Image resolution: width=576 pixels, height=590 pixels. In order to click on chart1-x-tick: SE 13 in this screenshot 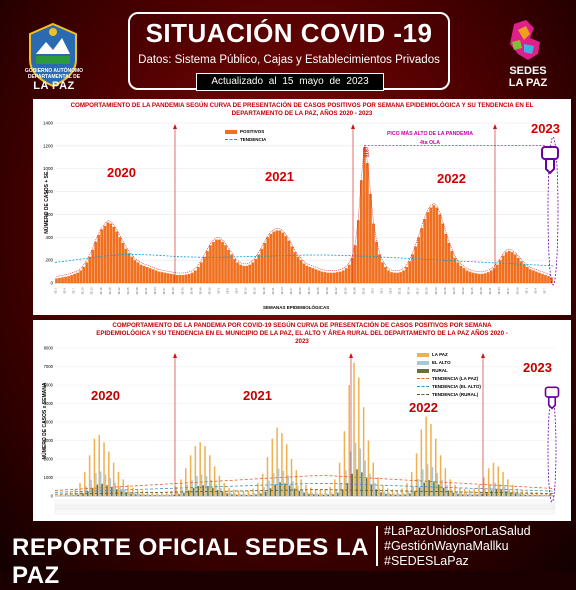, I will do `click(92, 291)`.